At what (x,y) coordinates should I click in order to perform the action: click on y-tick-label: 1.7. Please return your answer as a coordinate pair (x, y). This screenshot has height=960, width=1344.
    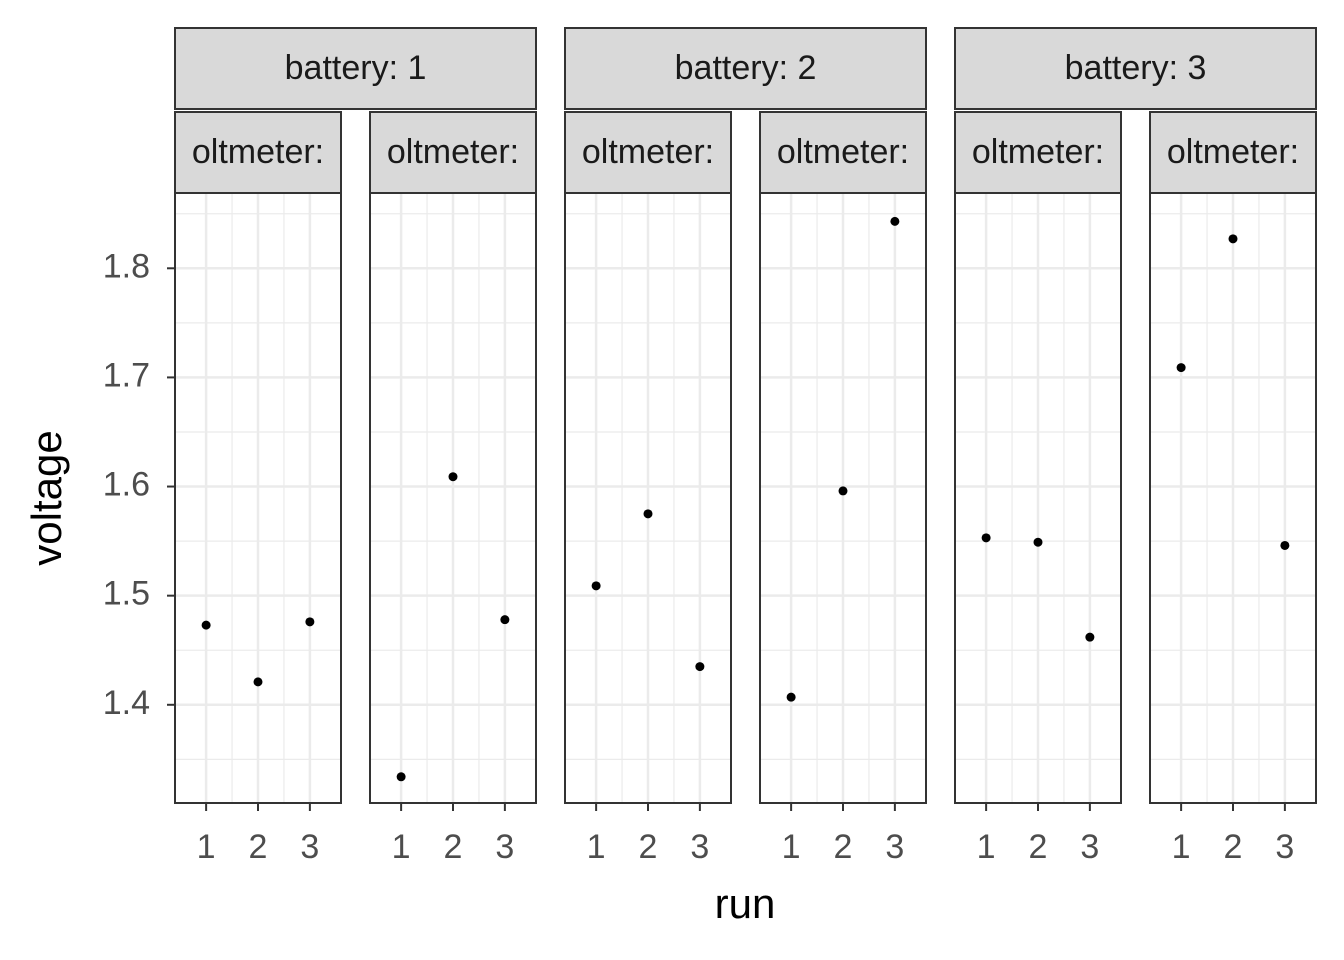
    Looking at the image, I should click on (126, 375).